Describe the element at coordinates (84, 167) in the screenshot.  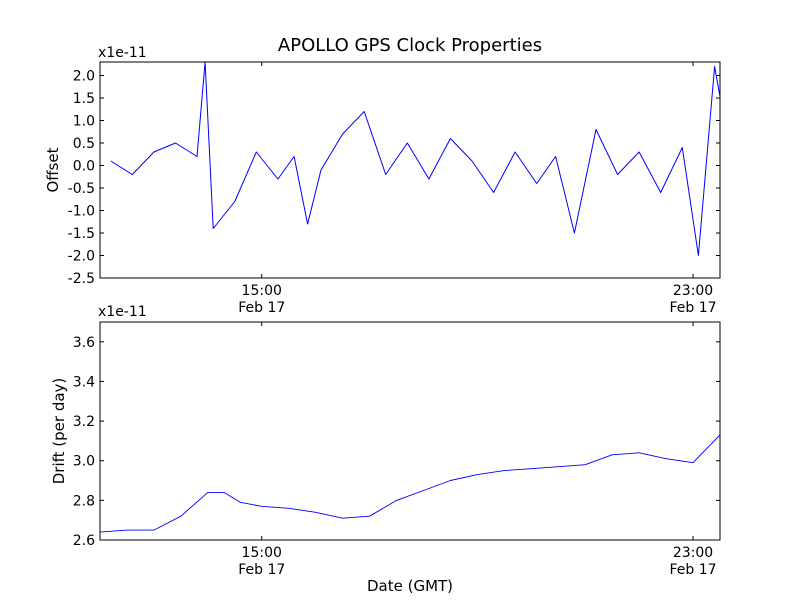
I see `offset-y-tick-label: 0.0` at that location.